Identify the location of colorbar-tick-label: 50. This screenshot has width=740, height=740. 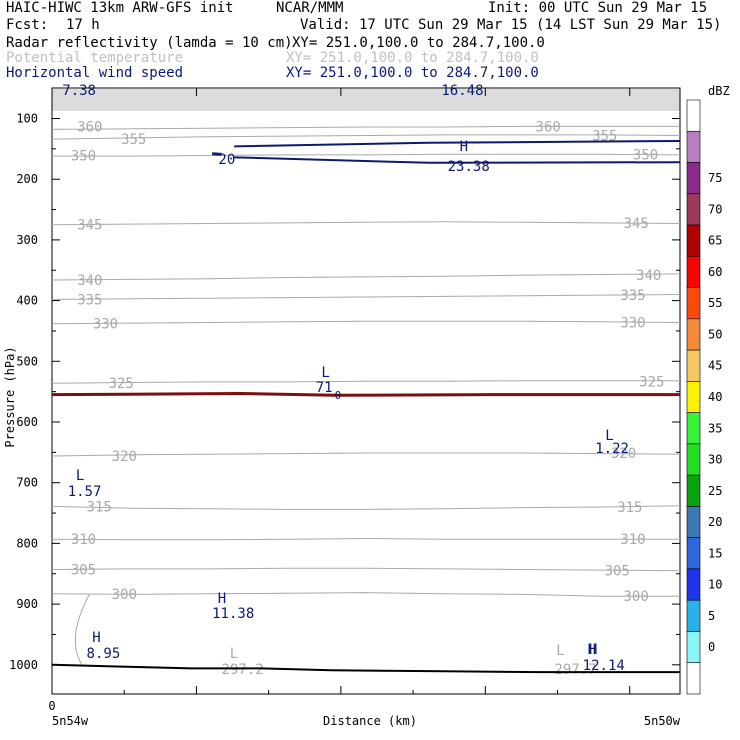
(715, 334).